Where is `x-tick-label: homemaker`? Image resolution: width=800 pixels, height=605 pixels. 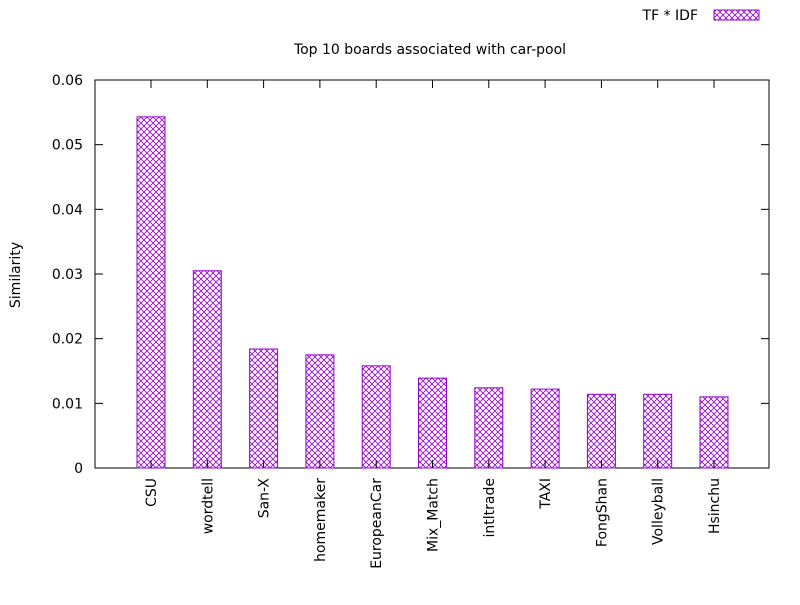 x-tick-label: homemaker is located at coordinates (321, 520).